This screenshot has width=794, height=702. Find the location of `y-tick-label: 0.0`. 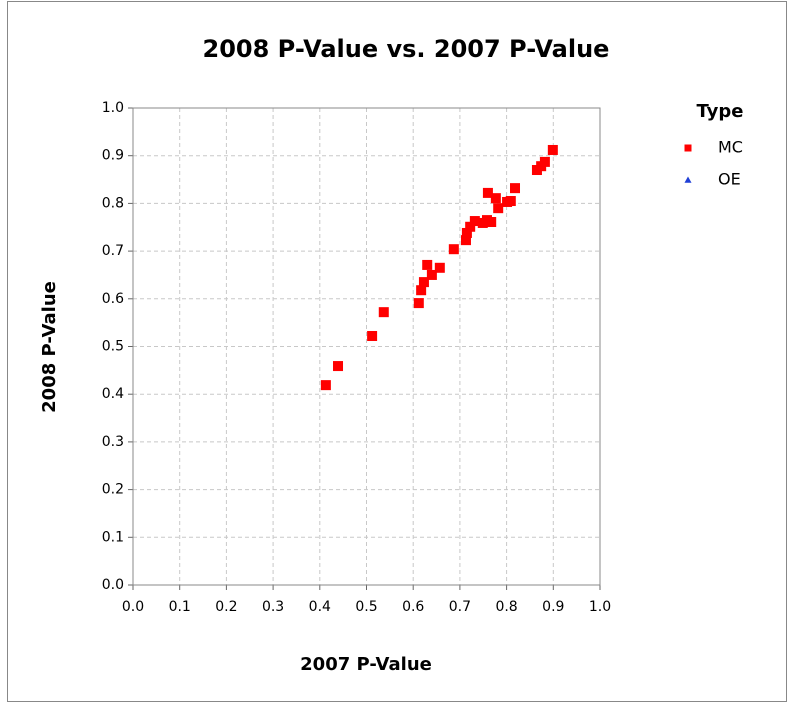

y-tick-label: 0.0 is located at coordinates (113, 585).